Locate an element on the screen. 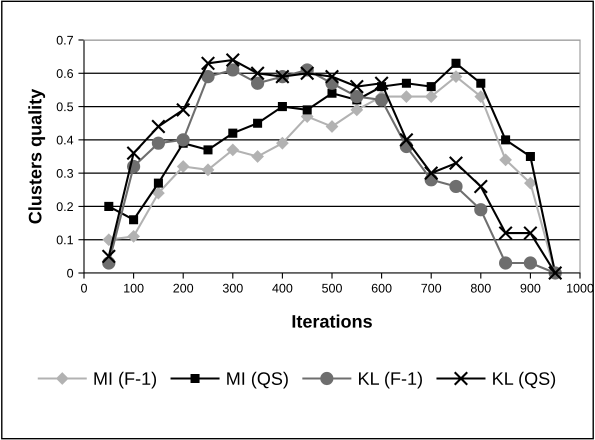 The image size is (595, 440). y-tick-label: 0.5 is located at coordinates (65, 107).